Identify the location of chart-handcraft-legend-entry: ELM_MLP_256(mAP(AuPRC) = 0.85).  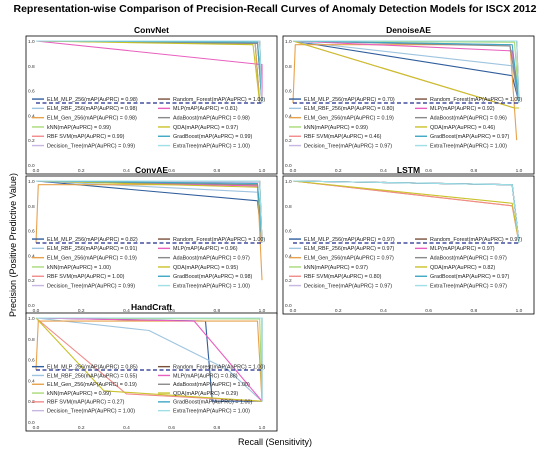
(92, 367).